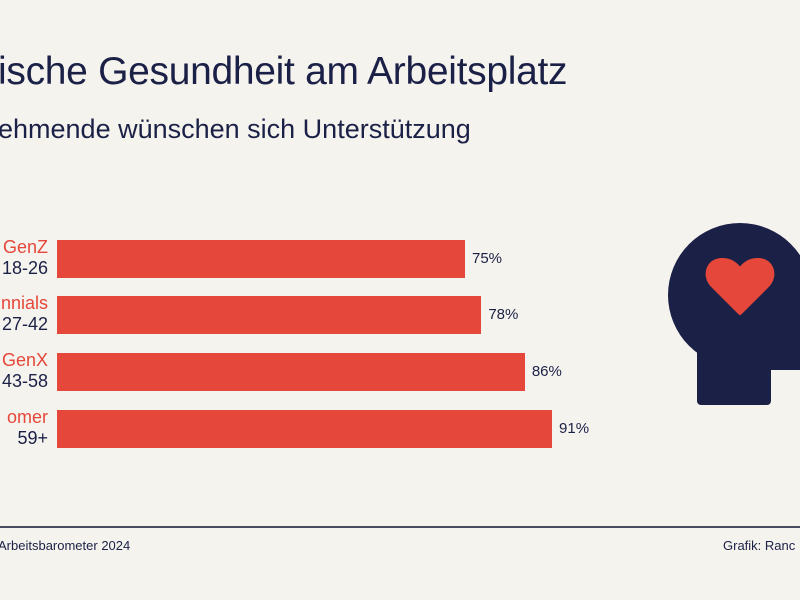 This screenshot has width=800, height=600. What do you see at coordinates (24, 360) in the screenshot?
I see `generation-name: GenX` at bounding box center [24, 360].